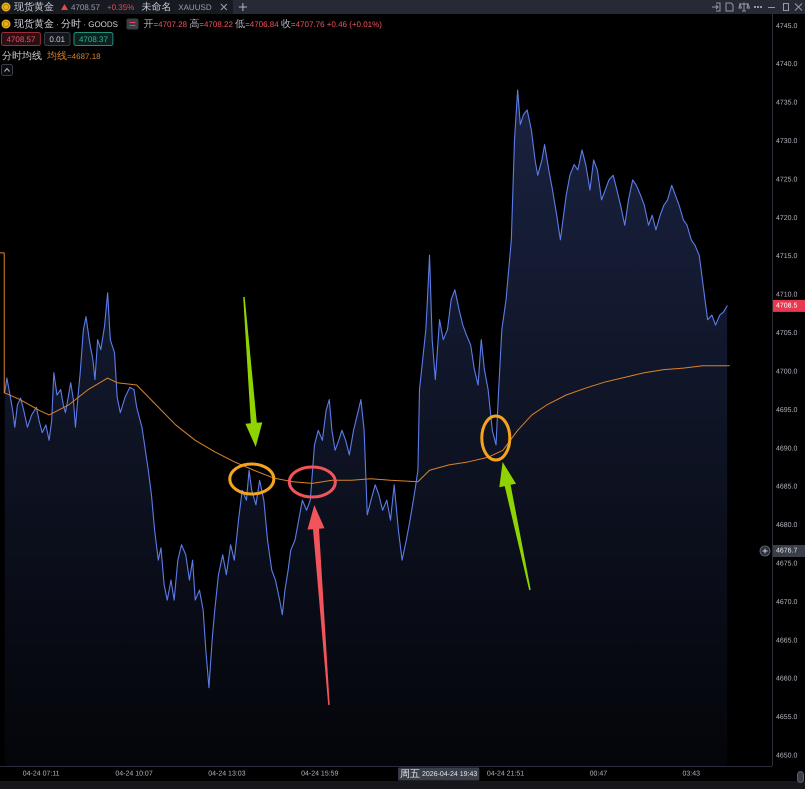 The image size is (805, 789). What do you see at coordinates (120, 7) in the screenshot?
I see `text: +0.35%` at bounding box center [120, 7].